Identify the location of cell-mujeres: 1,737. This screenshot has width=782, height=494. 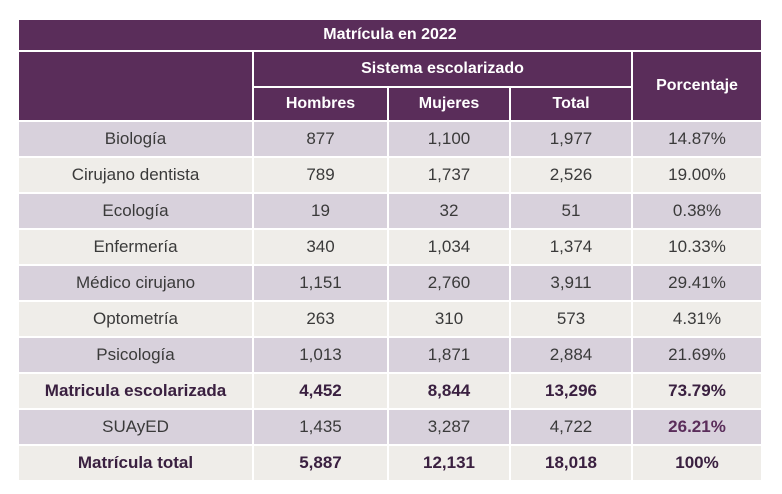
(449, 175).